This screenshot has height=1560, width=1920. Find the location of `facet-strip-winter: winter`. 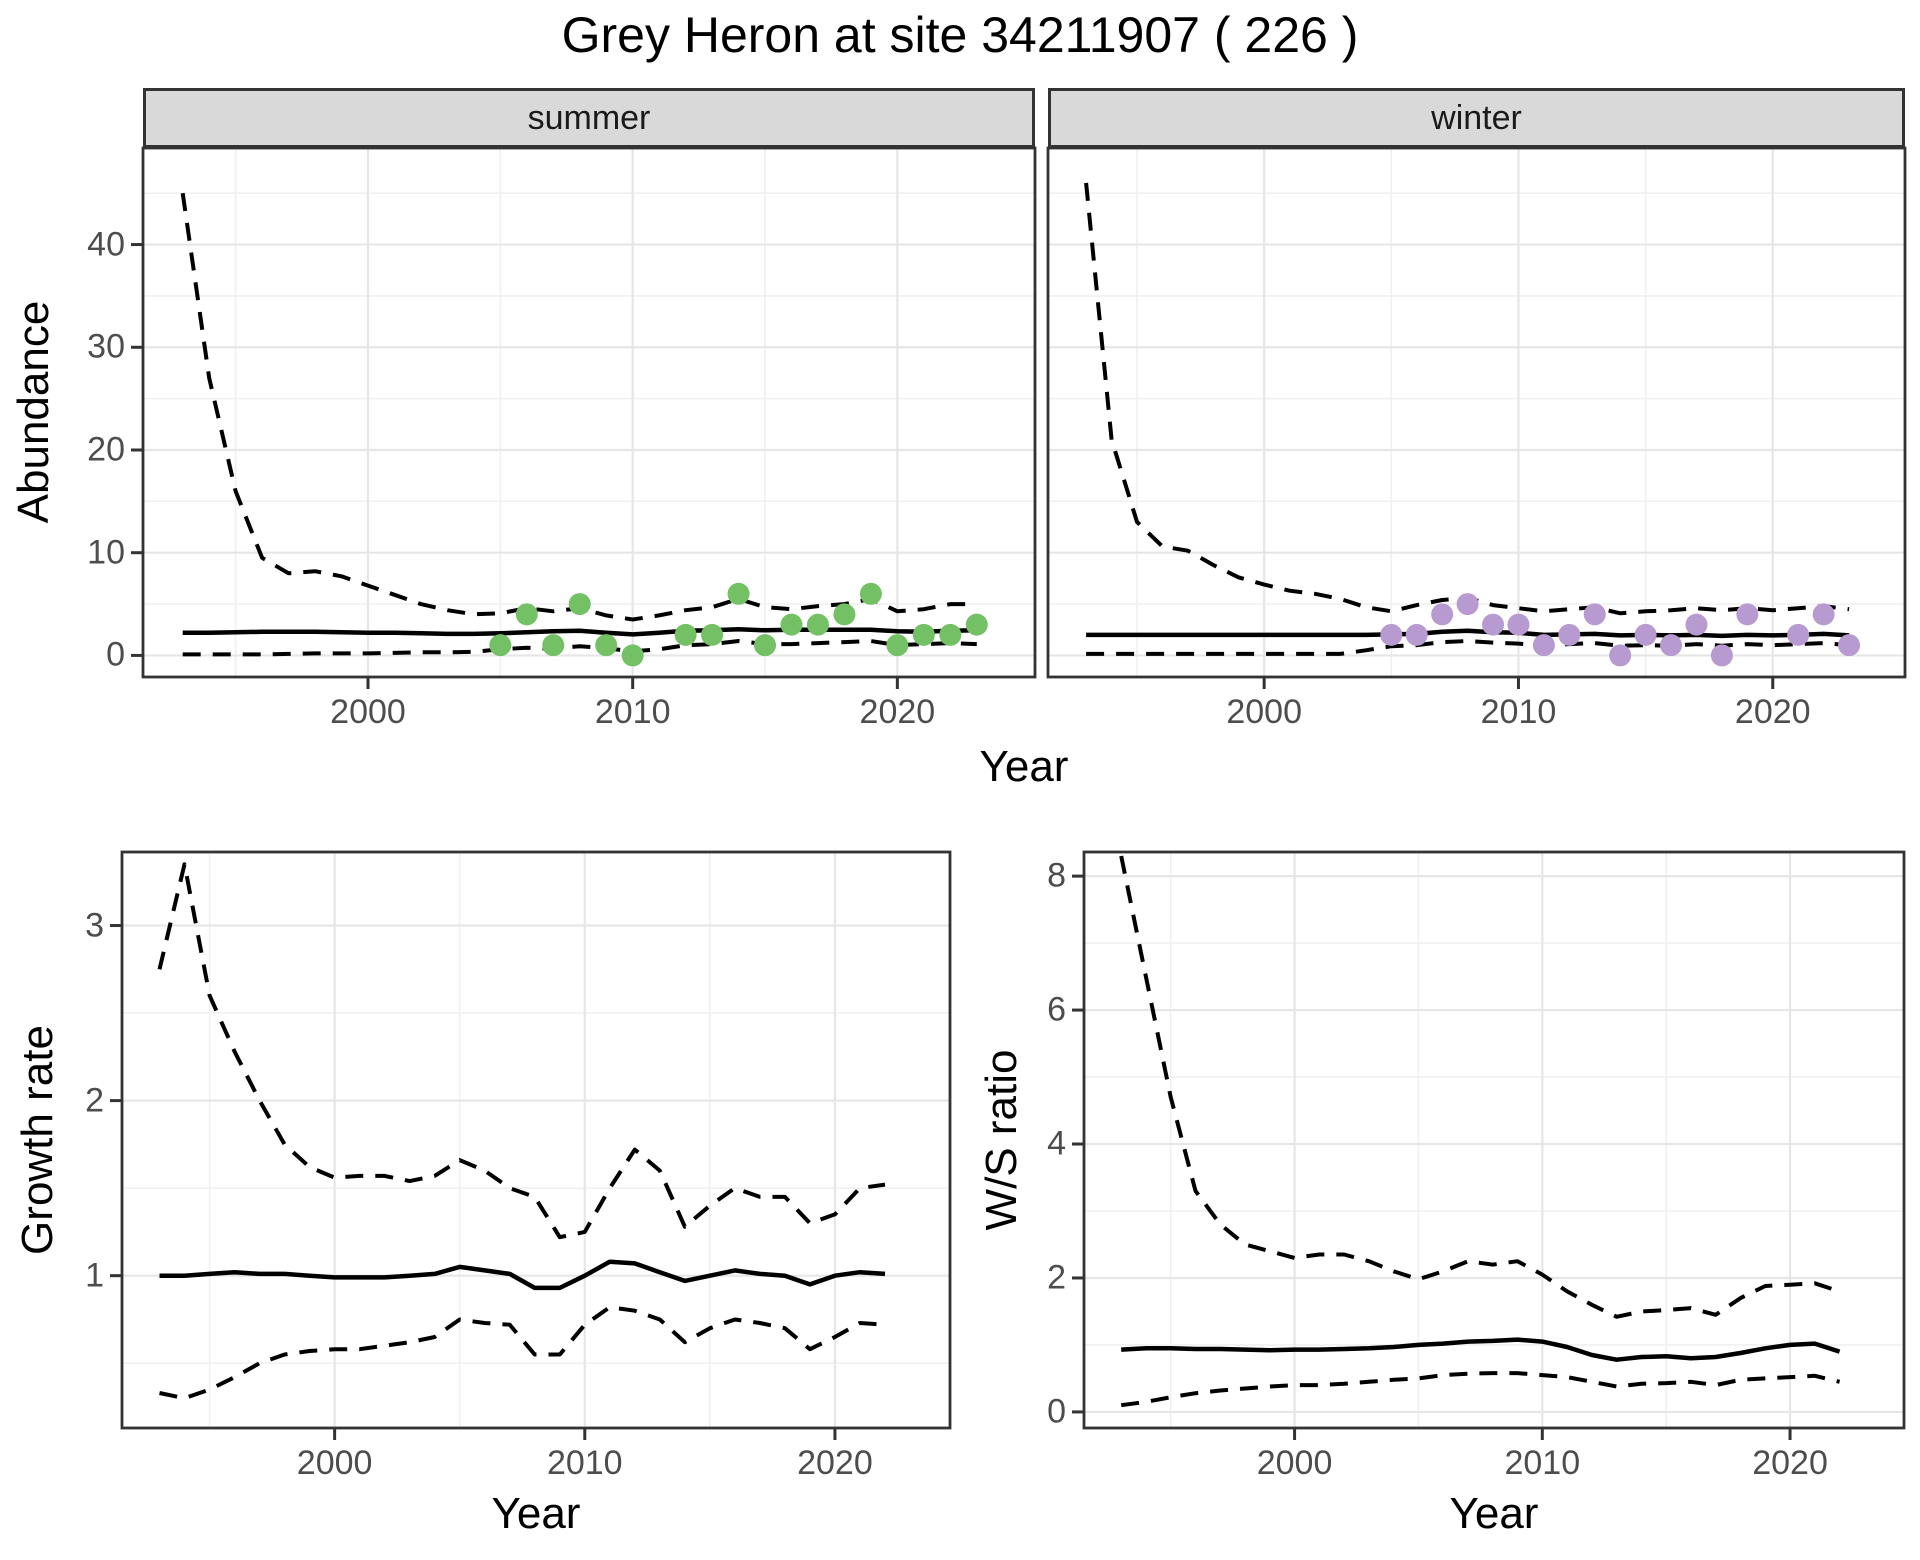

facet-strip-winter: winter is located at coordinates (1476, 118).